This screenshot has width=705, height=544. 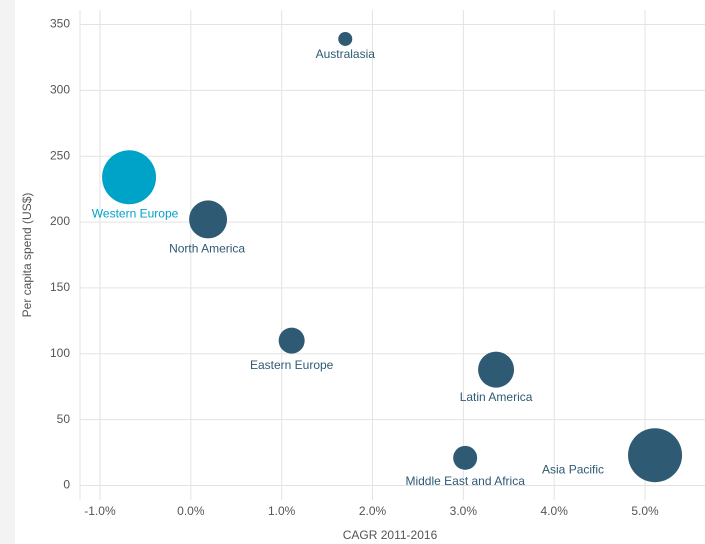 I want to click on y-tick-label: 200, so click(x=60, y=221).